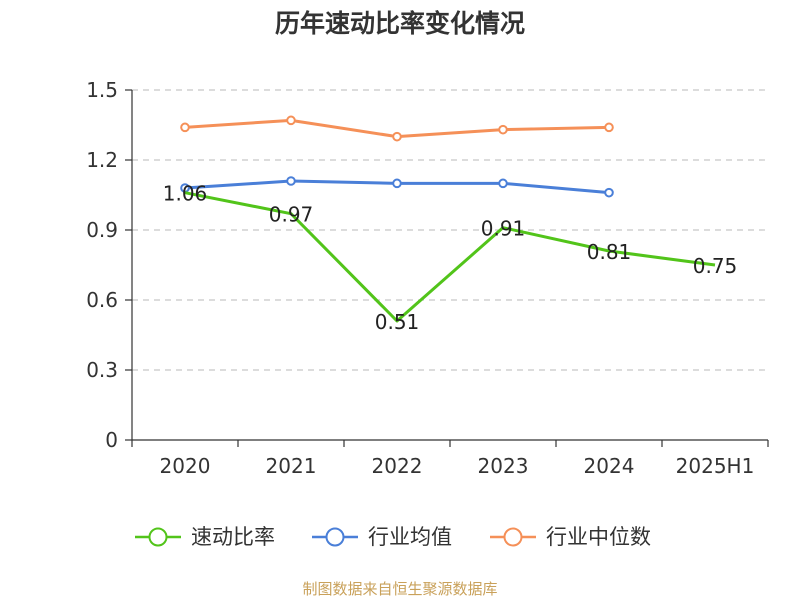  I want to click on chart-title: 历年速动比率变化情况, so click(400, 23).